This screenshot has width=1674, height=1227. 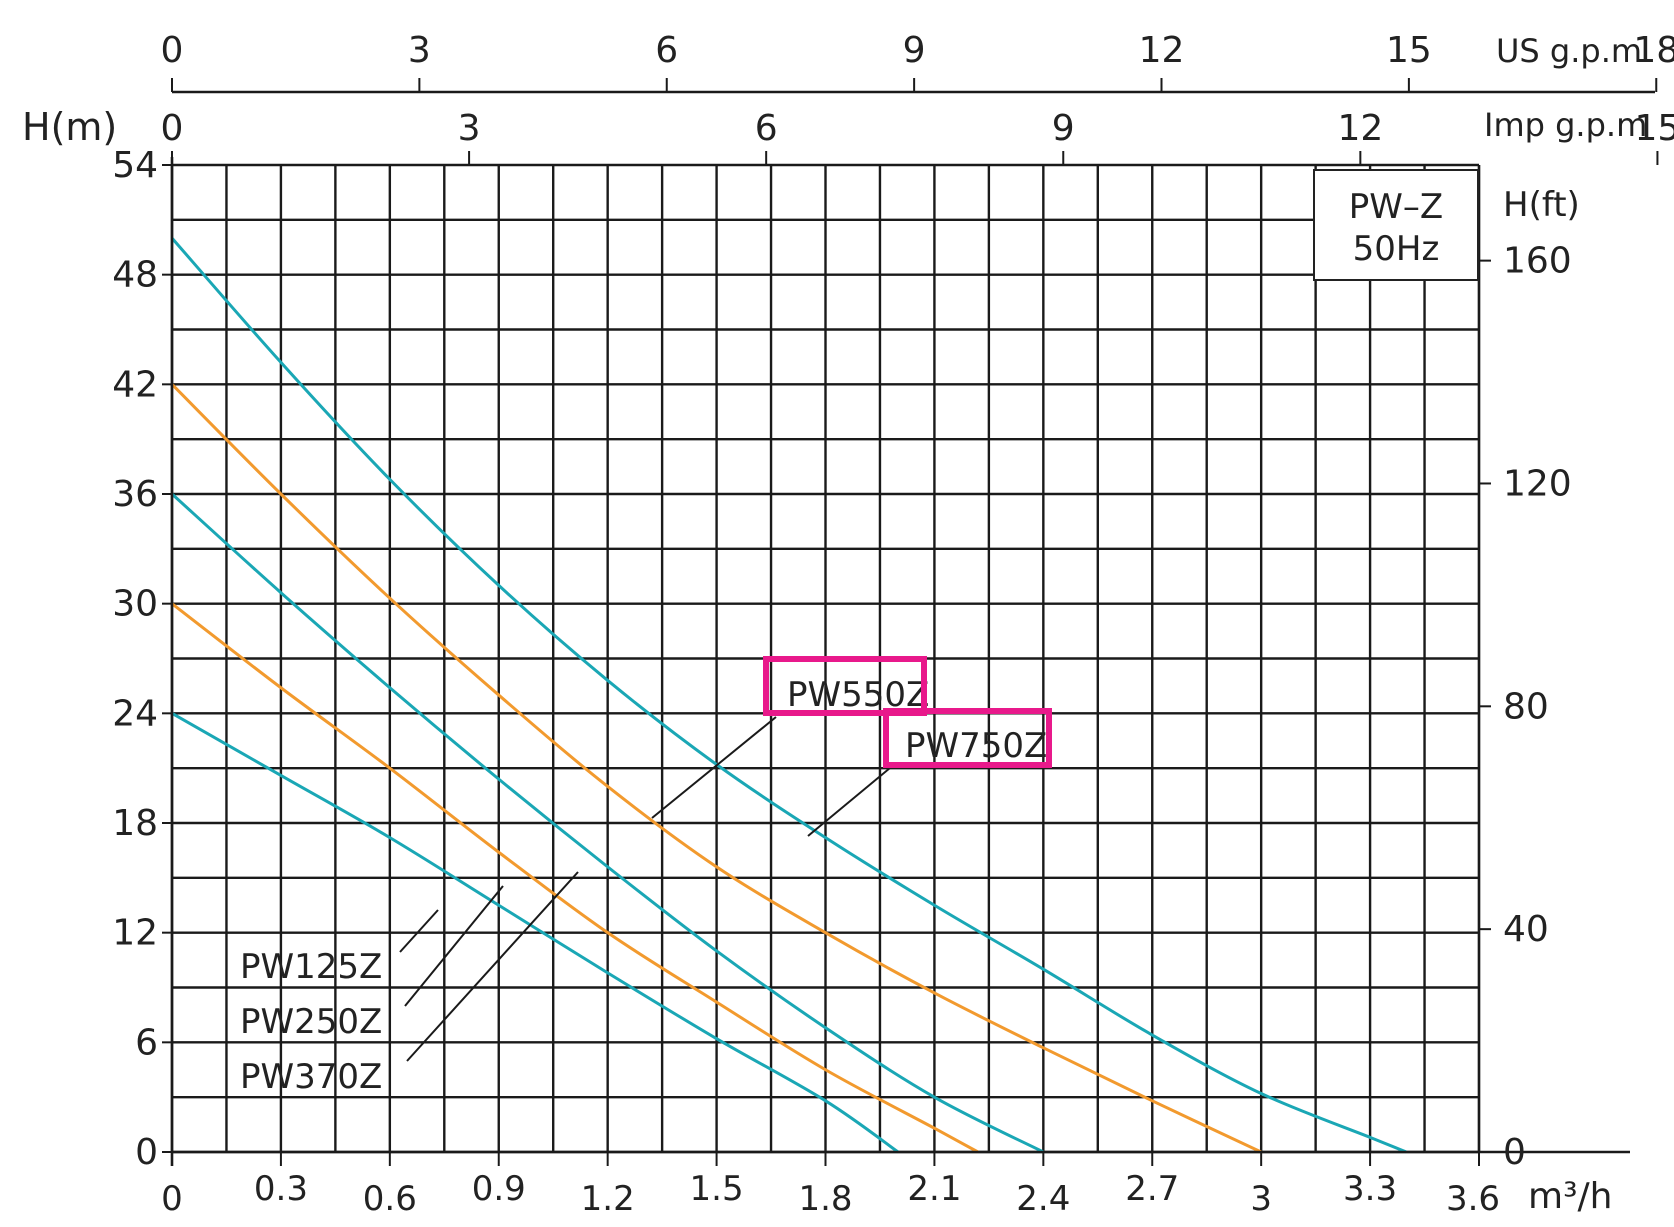 What do you see at coordinates (766, 128) in the screenshot?
I see `imp-gpm-tick-label: 6` at bounding box center [766, 128].